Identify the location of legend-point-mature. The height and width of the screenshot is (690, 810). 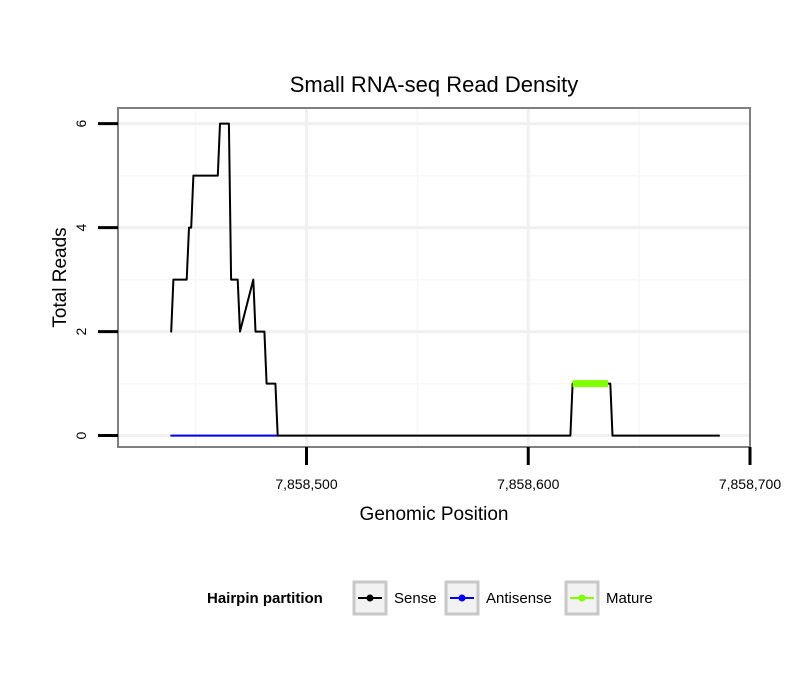
(582, 598).